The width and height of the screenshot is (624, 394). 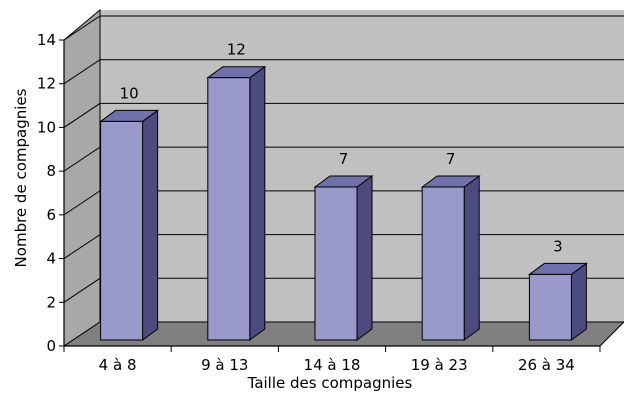 What do you see at coordinates (51, 259) in the screenshot?
I see `y-tick-label: 4` at bounding box center [51, 259].